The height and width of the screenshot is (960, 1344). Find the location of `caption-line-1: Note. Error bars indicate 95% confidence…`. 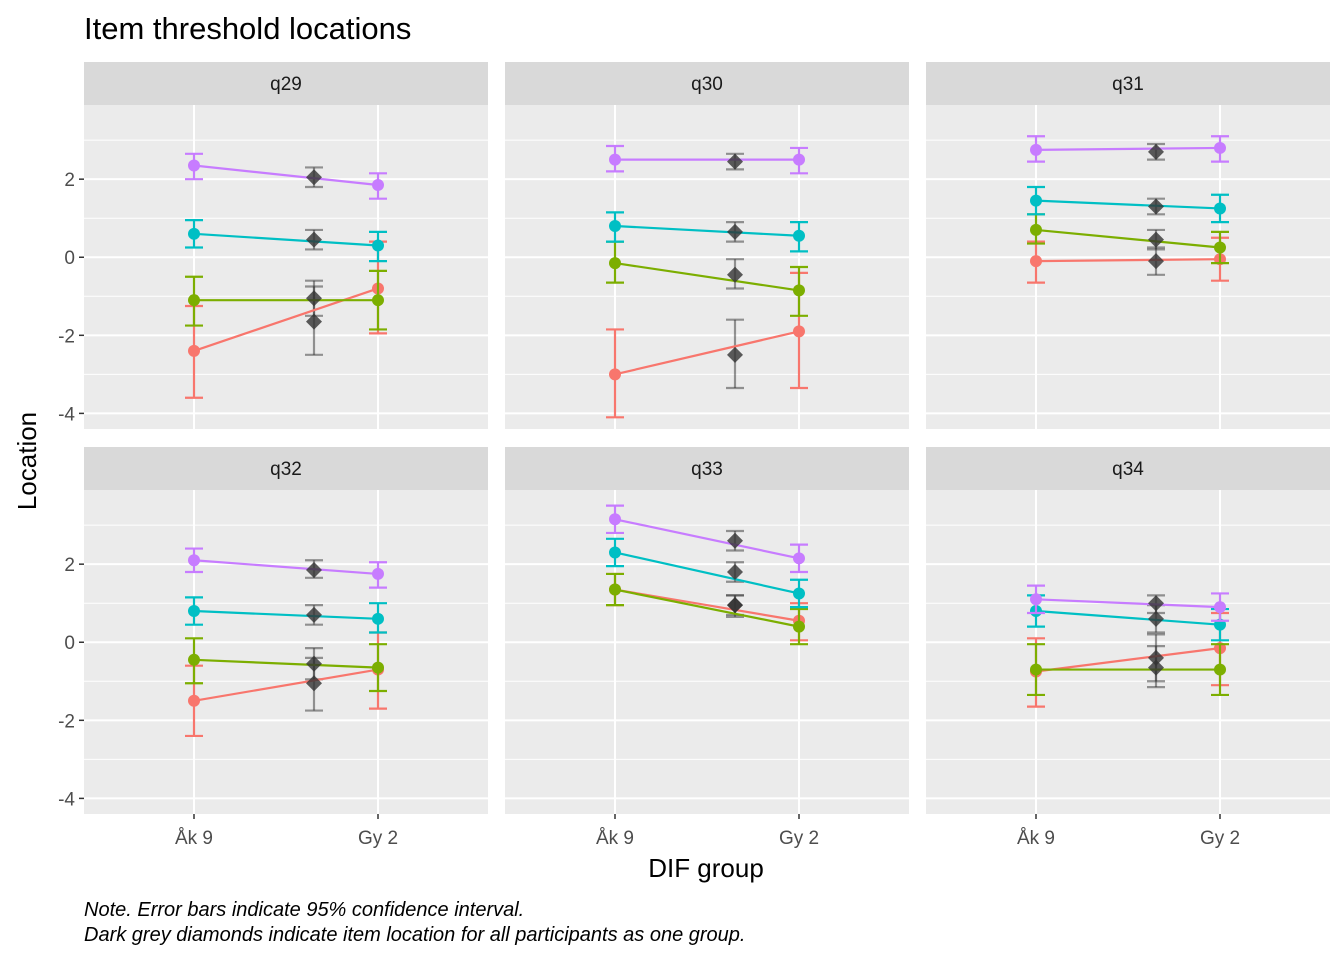

caption-line-1: Note. Error bars indicate 95% confidence… is located at coordinates (304, 910).